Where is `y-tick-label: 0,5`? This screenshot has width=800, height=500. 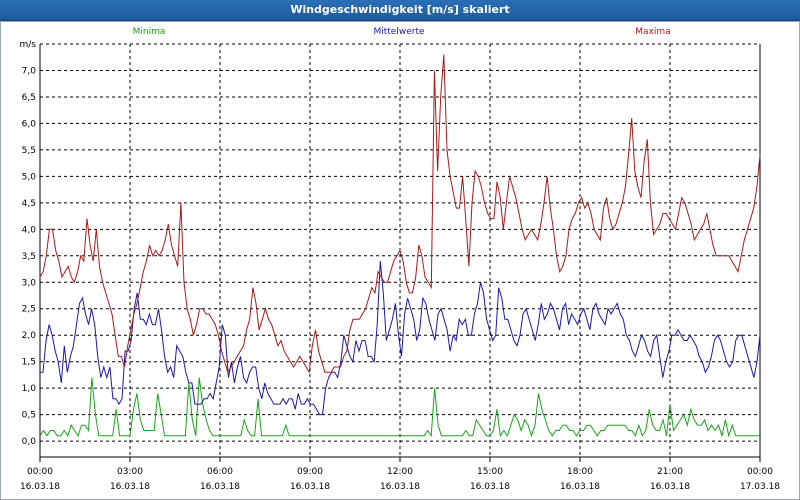 y-tick-label: 0,5 is located at coordinates (29, 416).